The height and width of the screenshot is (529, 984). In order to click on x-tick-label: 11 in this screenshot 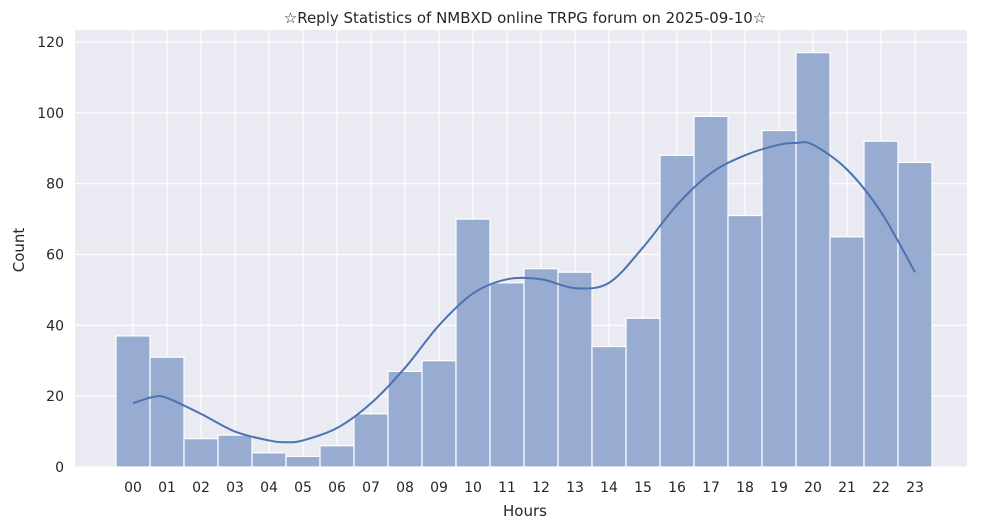, I will do `click(507, 488)`.